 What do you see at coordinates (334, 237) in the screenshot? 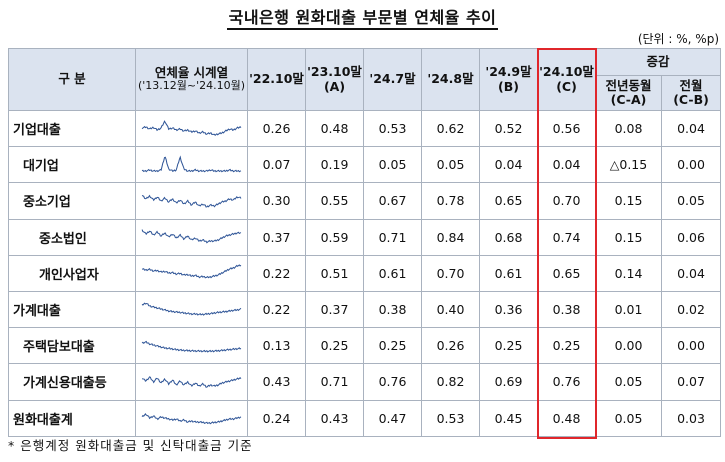
I see `value-cell: 0.59` at bounding box center [334, 237].